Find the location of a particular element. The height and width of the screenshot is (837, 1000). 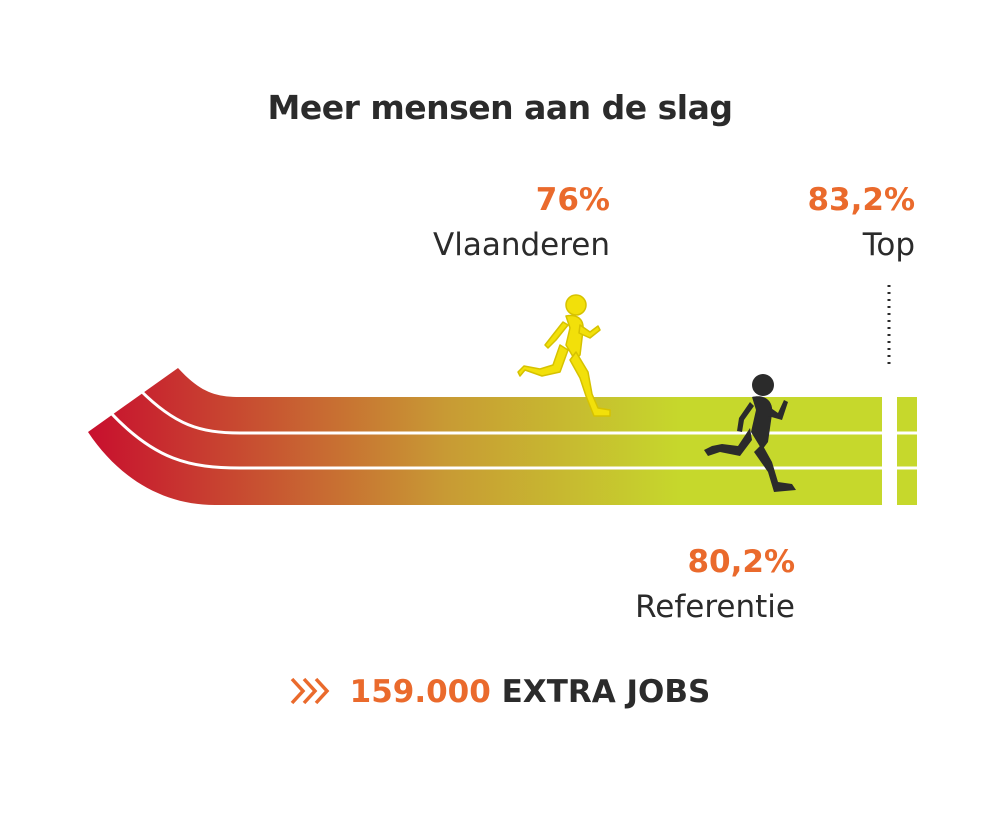

runner-icon-vlaanderen is located at coordinates (564, 355).